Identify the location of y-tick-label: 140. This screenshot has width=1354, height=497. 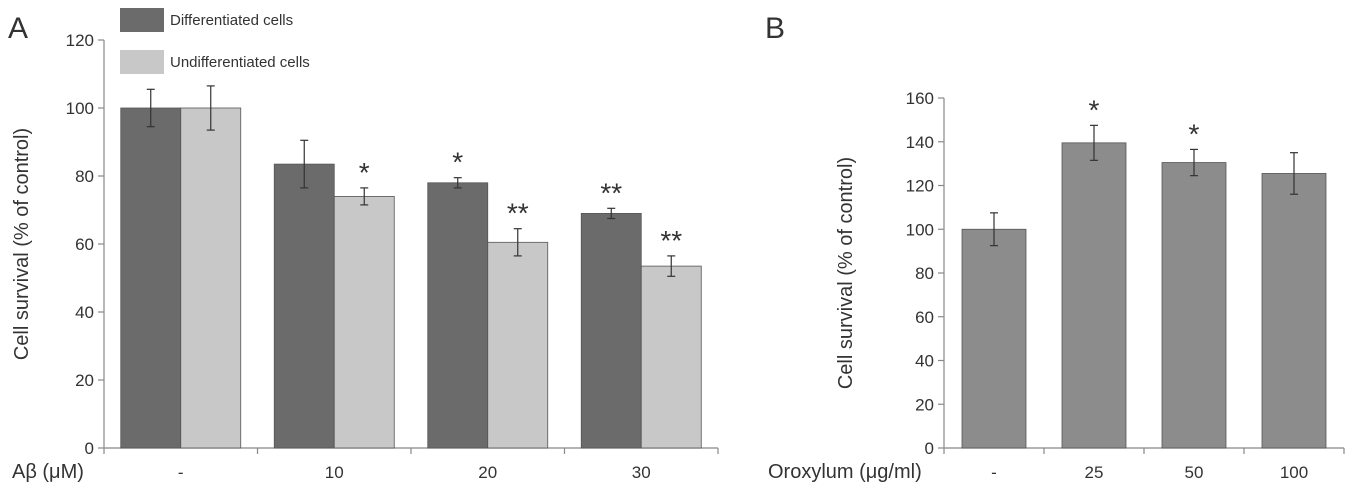
(920, 142).